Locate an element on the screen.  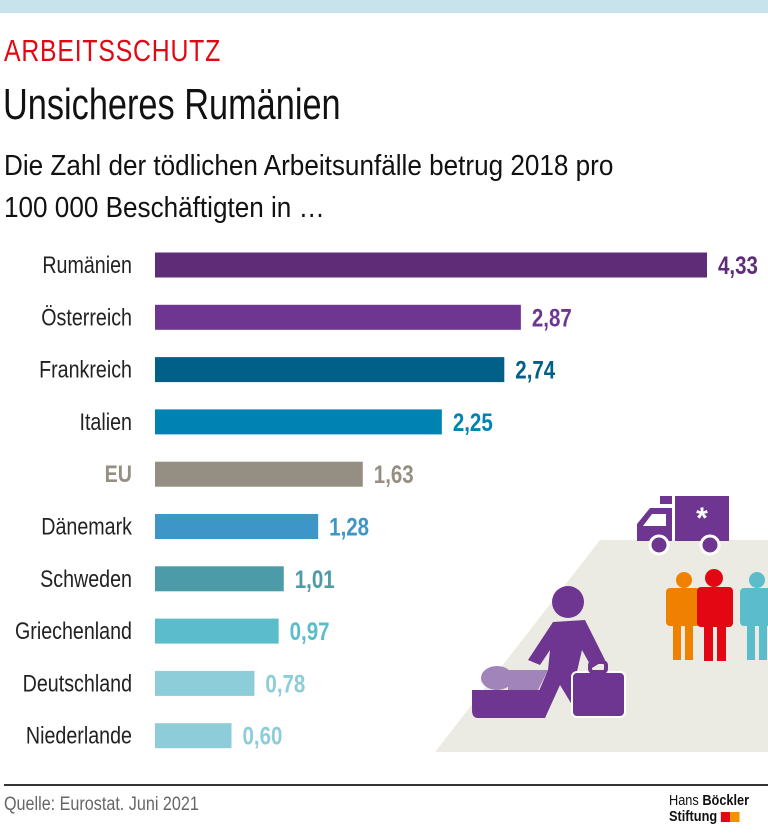
category-label: Schweden is located at coordinates (86, 578).